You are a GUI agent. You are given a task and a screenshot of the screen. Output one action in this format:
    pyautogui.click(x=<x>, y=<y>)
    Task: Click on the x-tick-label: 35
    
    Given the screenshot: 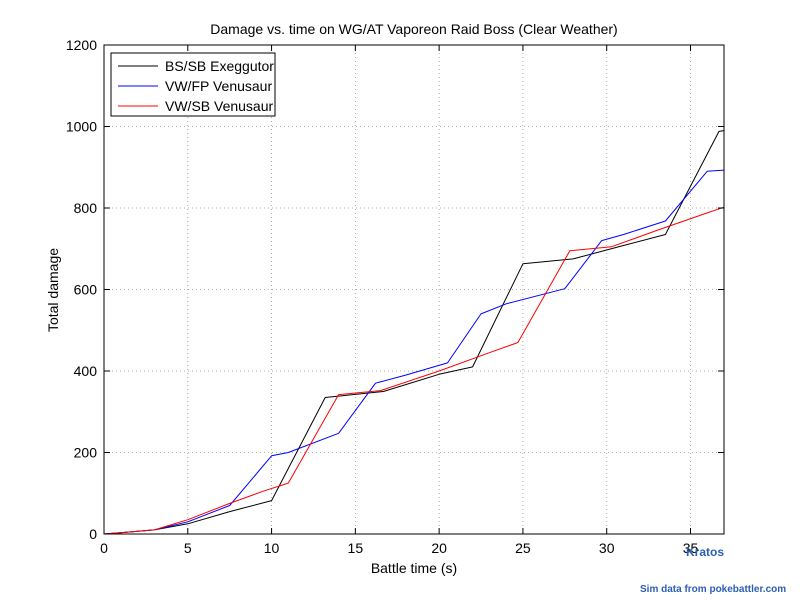 What is the action you would take?
    pyautogui.click(x=691, y=548)
    